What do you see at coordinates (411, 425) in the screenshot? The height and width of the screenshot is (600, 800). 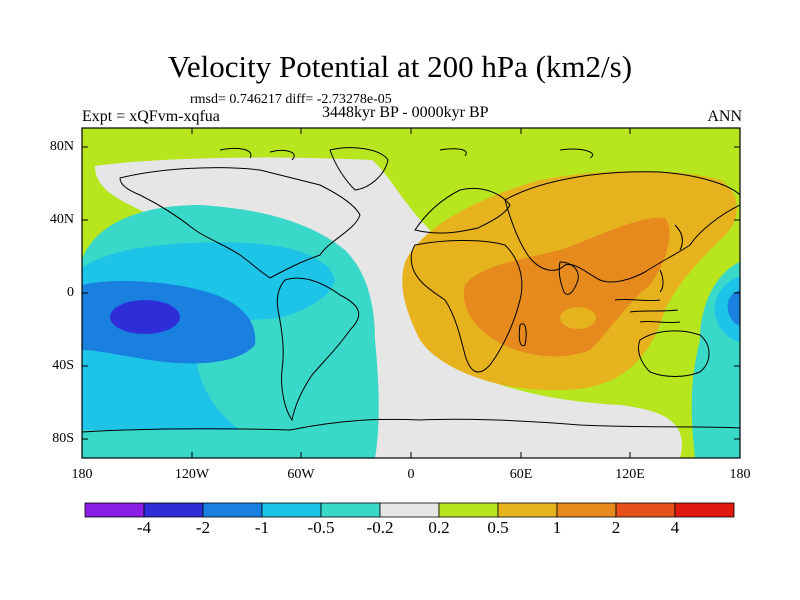 I see `coast-antarctica` at bounding box center [411, 425].